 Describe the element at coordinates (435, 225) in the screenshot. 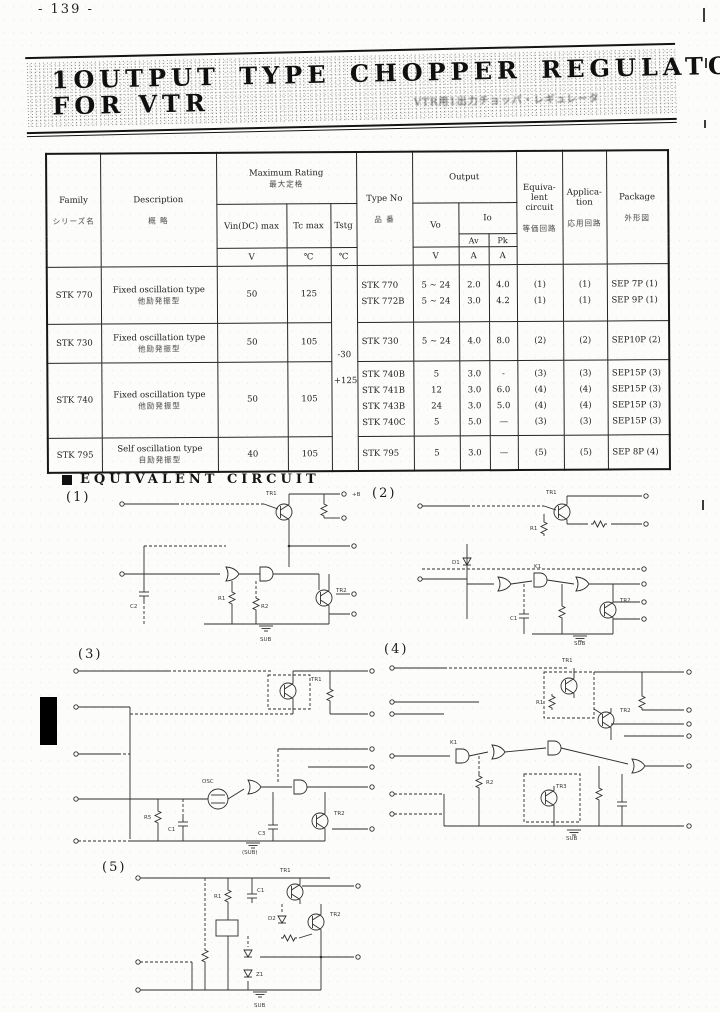

I see `col-header-vo: Vo` at that location.